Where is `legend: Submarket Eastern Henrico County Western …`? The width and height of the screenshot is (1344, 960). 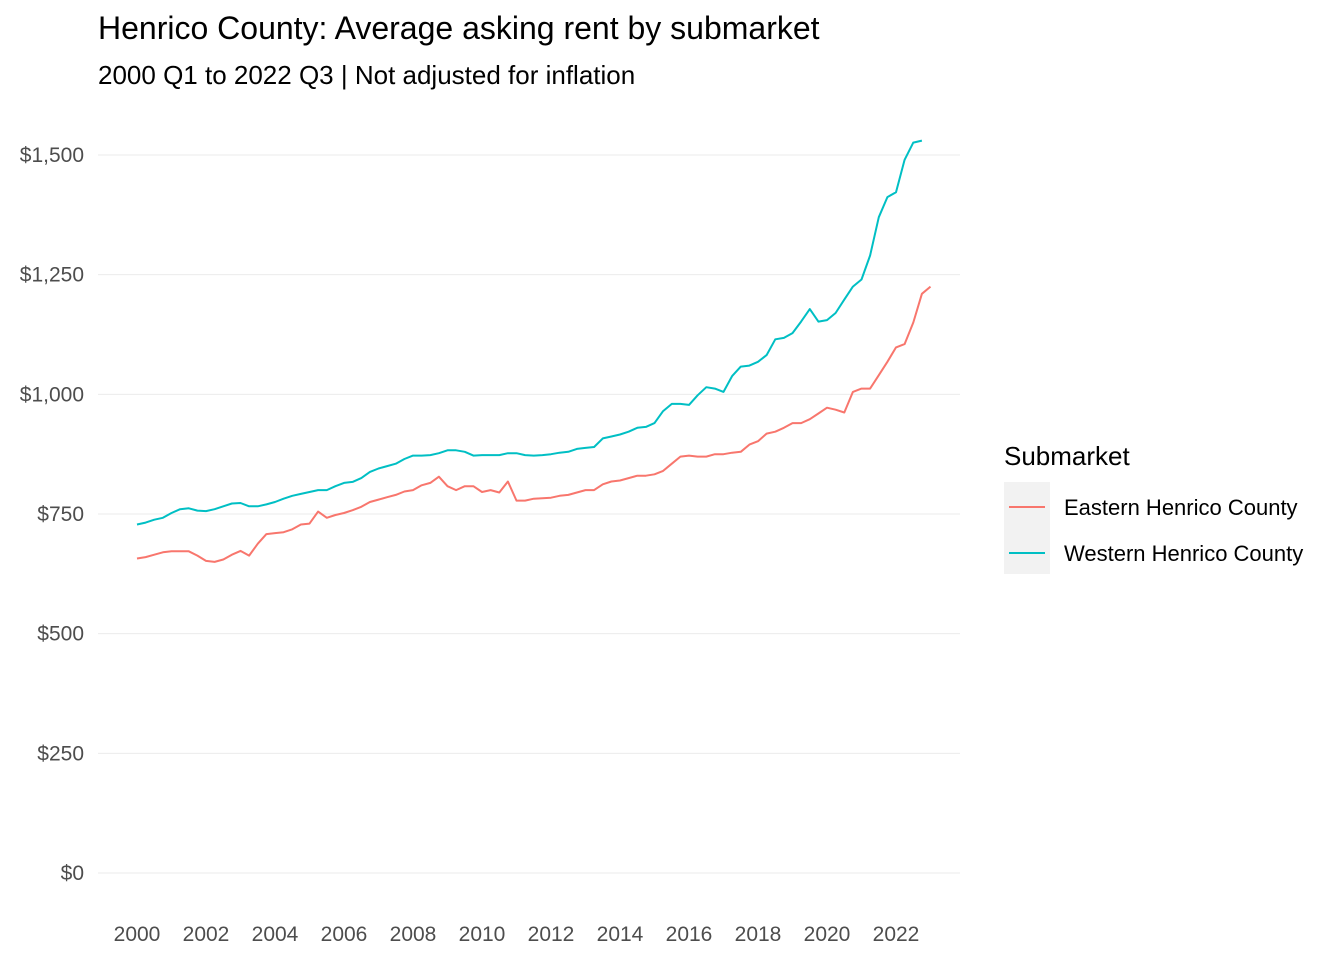 legend: Submarket Eastern Henrico County Western … is located at coordinates (1153, 507).